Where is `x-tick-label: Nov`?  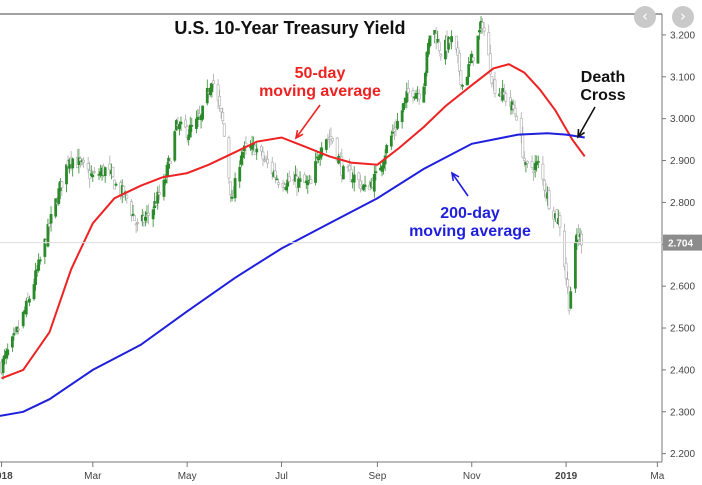
x-tick-label: Nov is located at coordinates (472, 476).